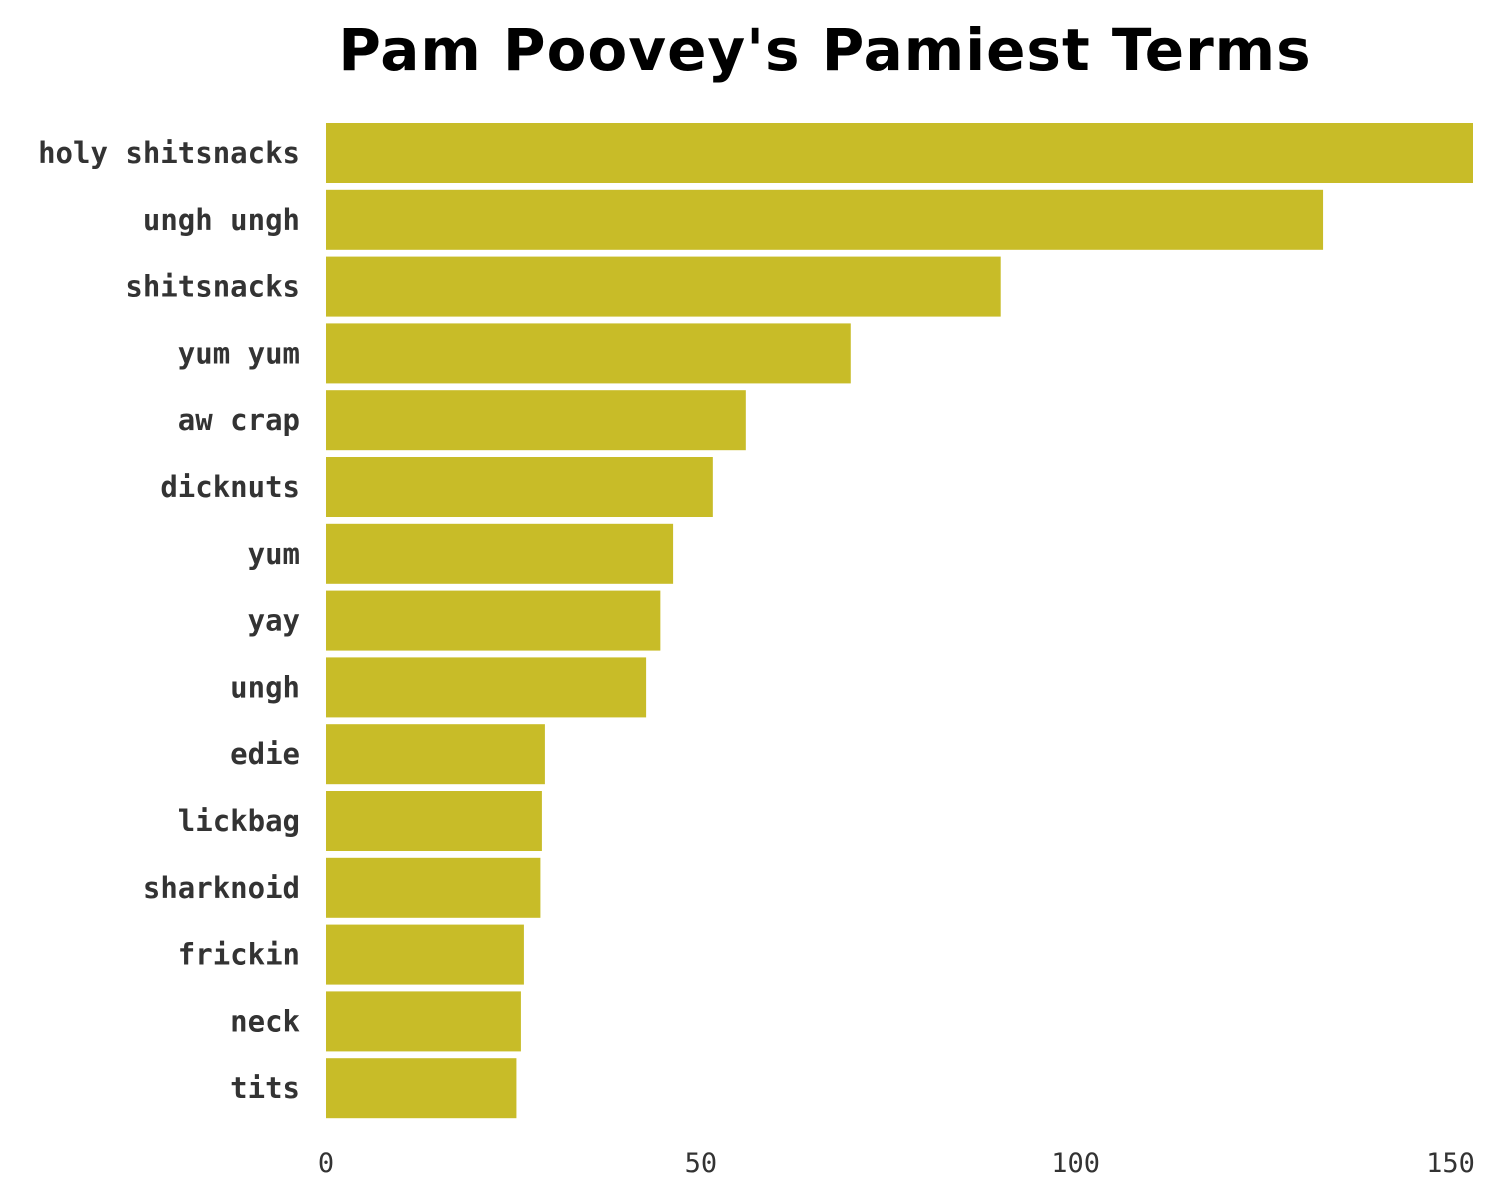 The image size is (1500, 1200). I want to click on category-label: edie, so click(265, 754).